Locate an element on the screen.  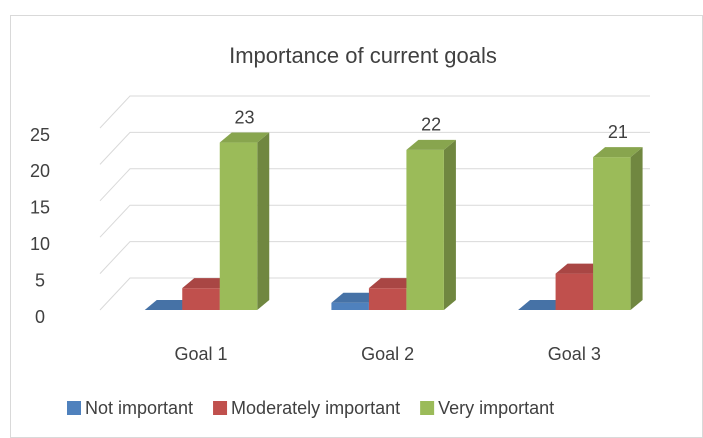
y-tick-label: 25 is located at coordinates (40, 135).